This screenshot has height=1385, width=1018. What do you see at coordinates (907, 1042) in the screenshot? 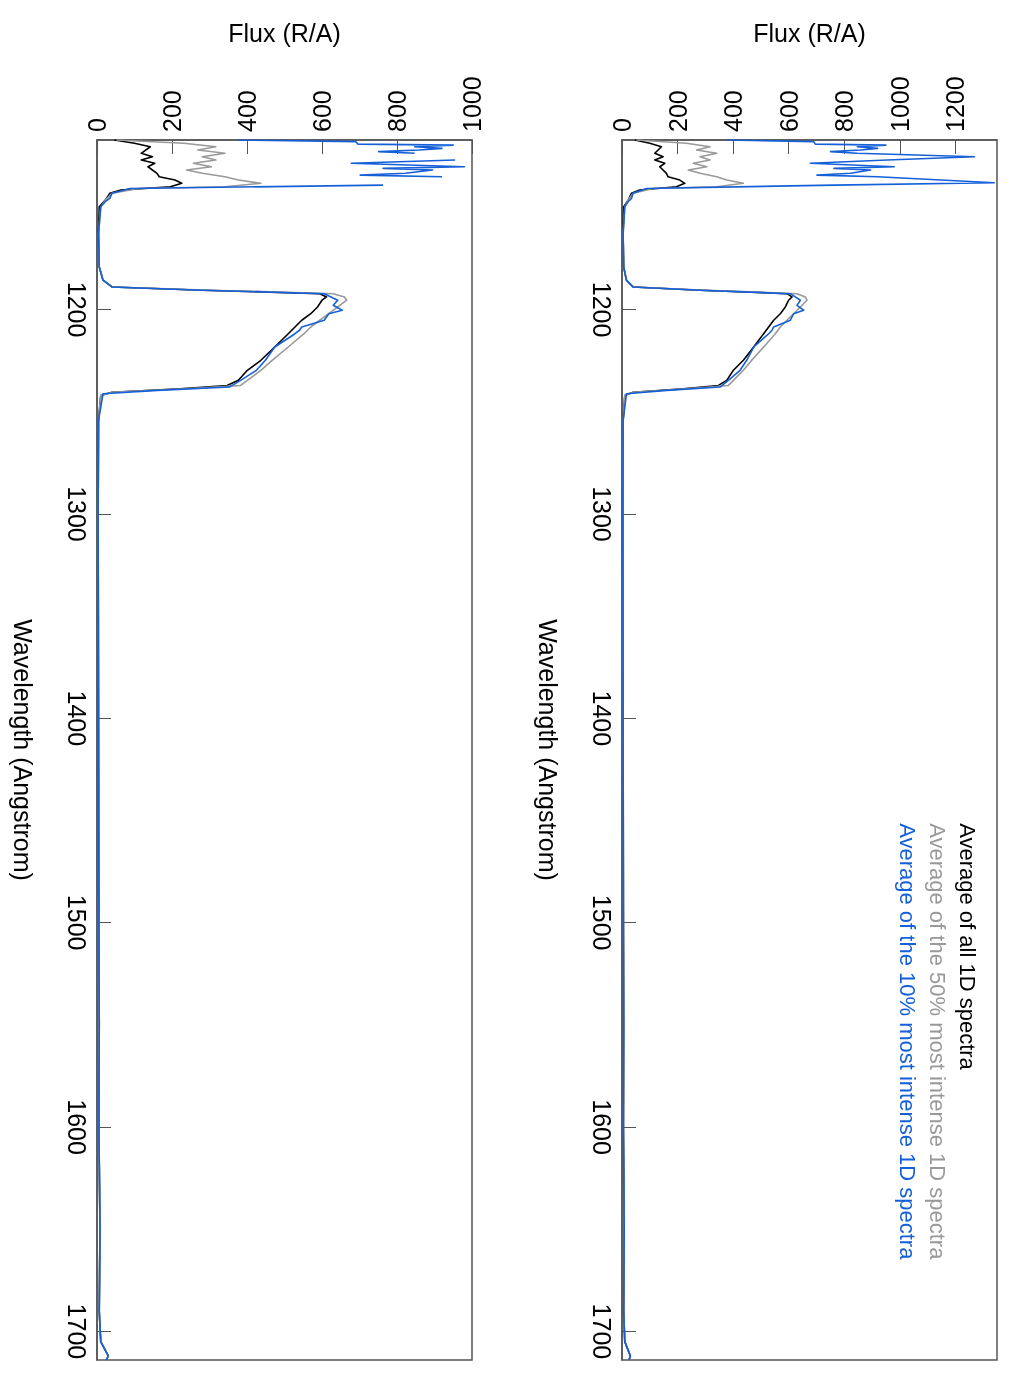
I see `text: Average of the 10% most intense 1D spectra` at bounding box center [907, 1042].